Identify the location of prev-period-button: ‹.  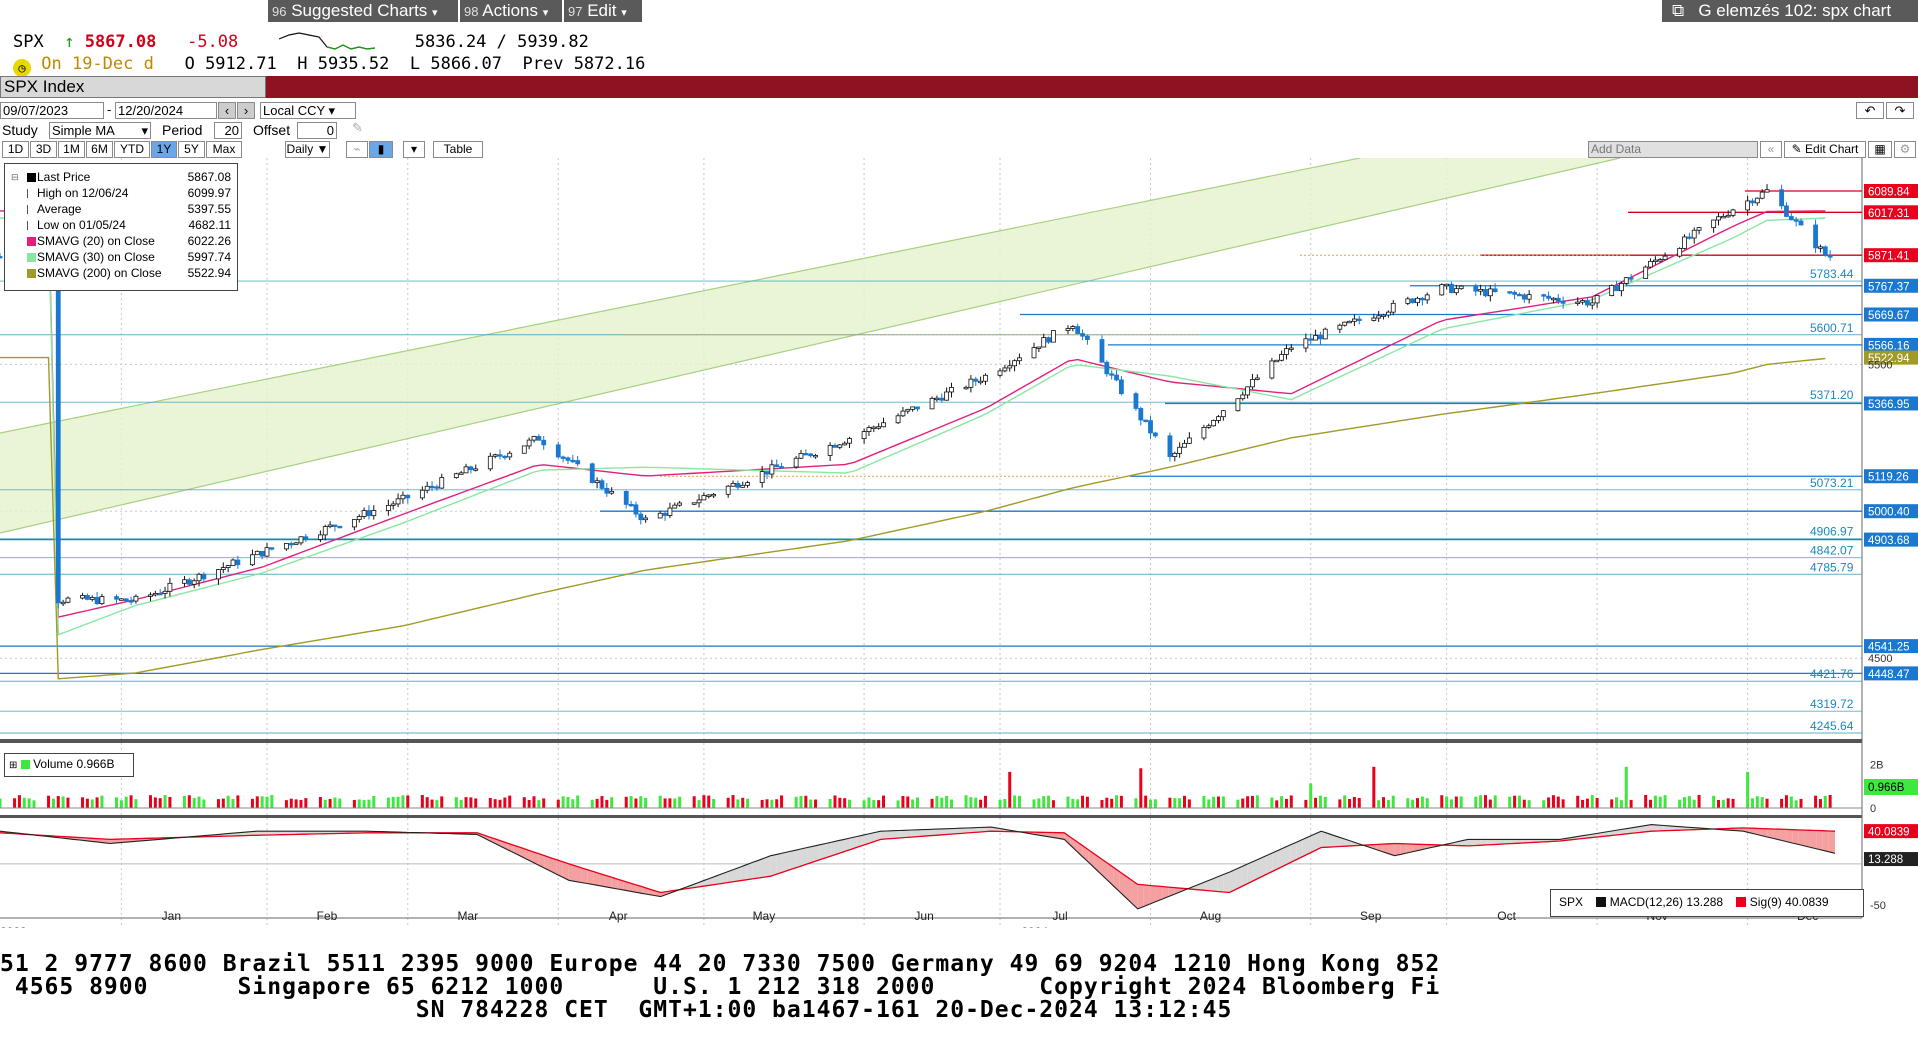
(227, 110).